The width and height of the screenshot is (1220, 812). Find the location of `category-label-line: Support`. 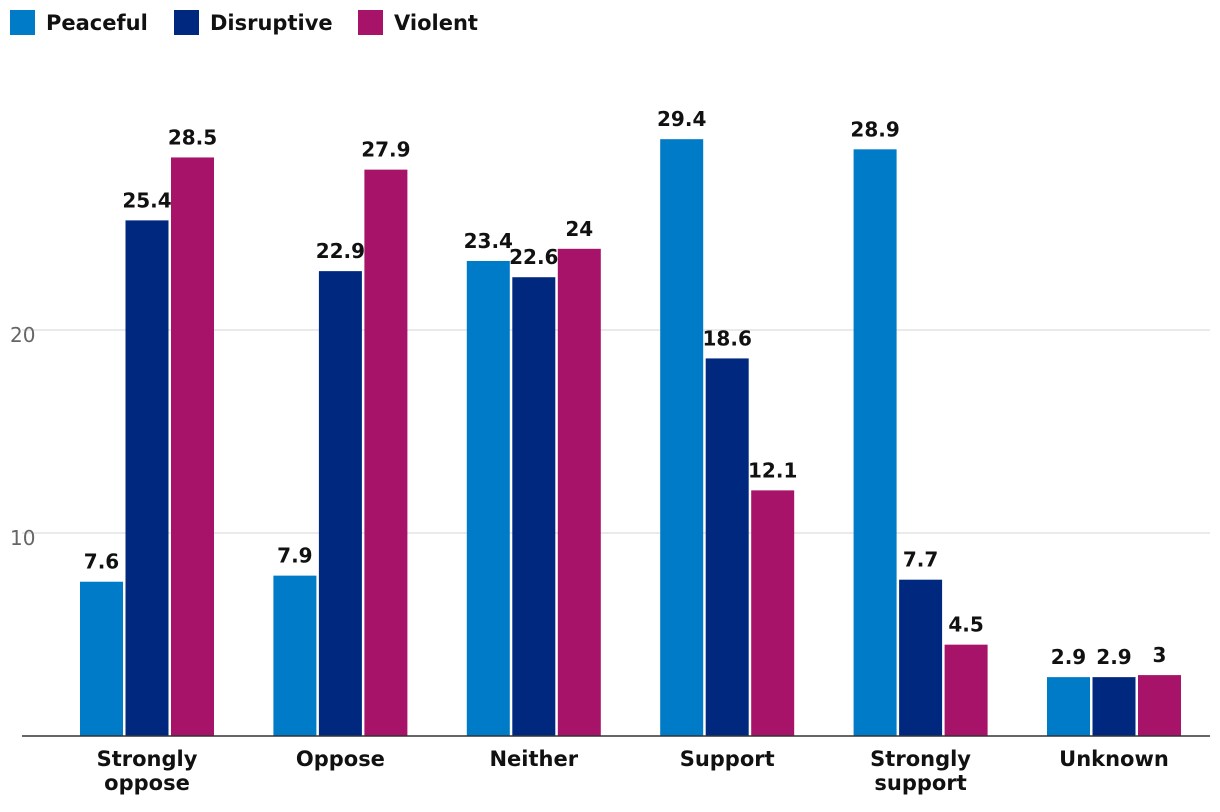

category-label-line: Support is located at coordinates (727, 759).